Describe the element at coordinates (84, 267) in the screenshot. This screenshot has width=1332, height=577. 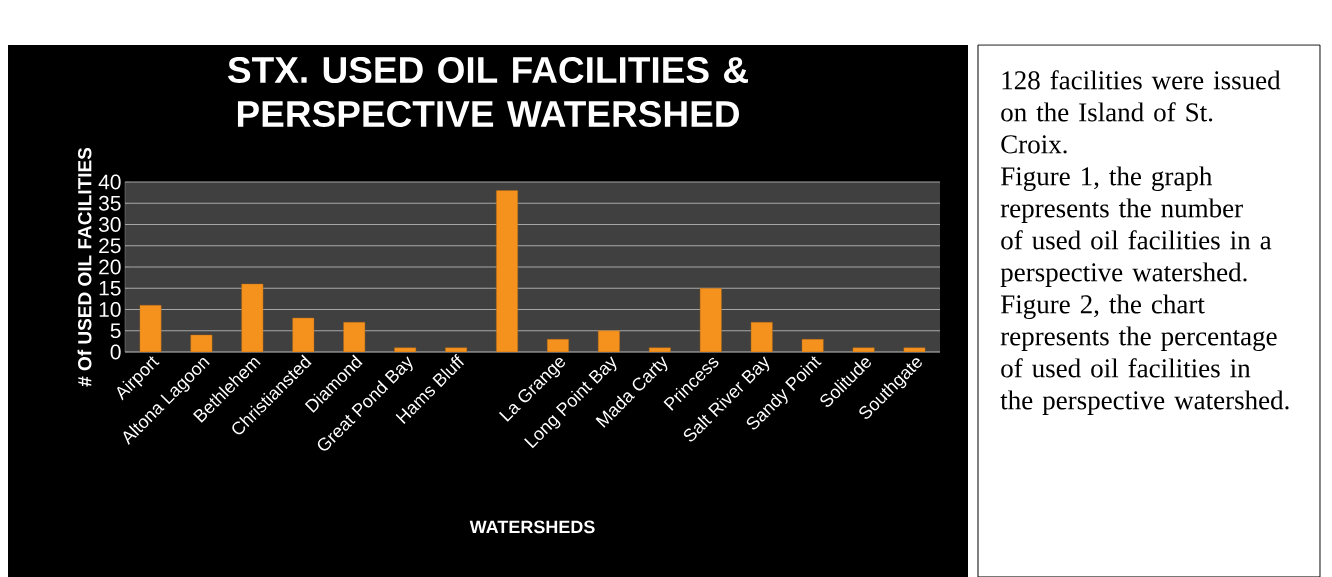
I see `y-axis-title: # Of USED OIL FACILITIES` at that location.